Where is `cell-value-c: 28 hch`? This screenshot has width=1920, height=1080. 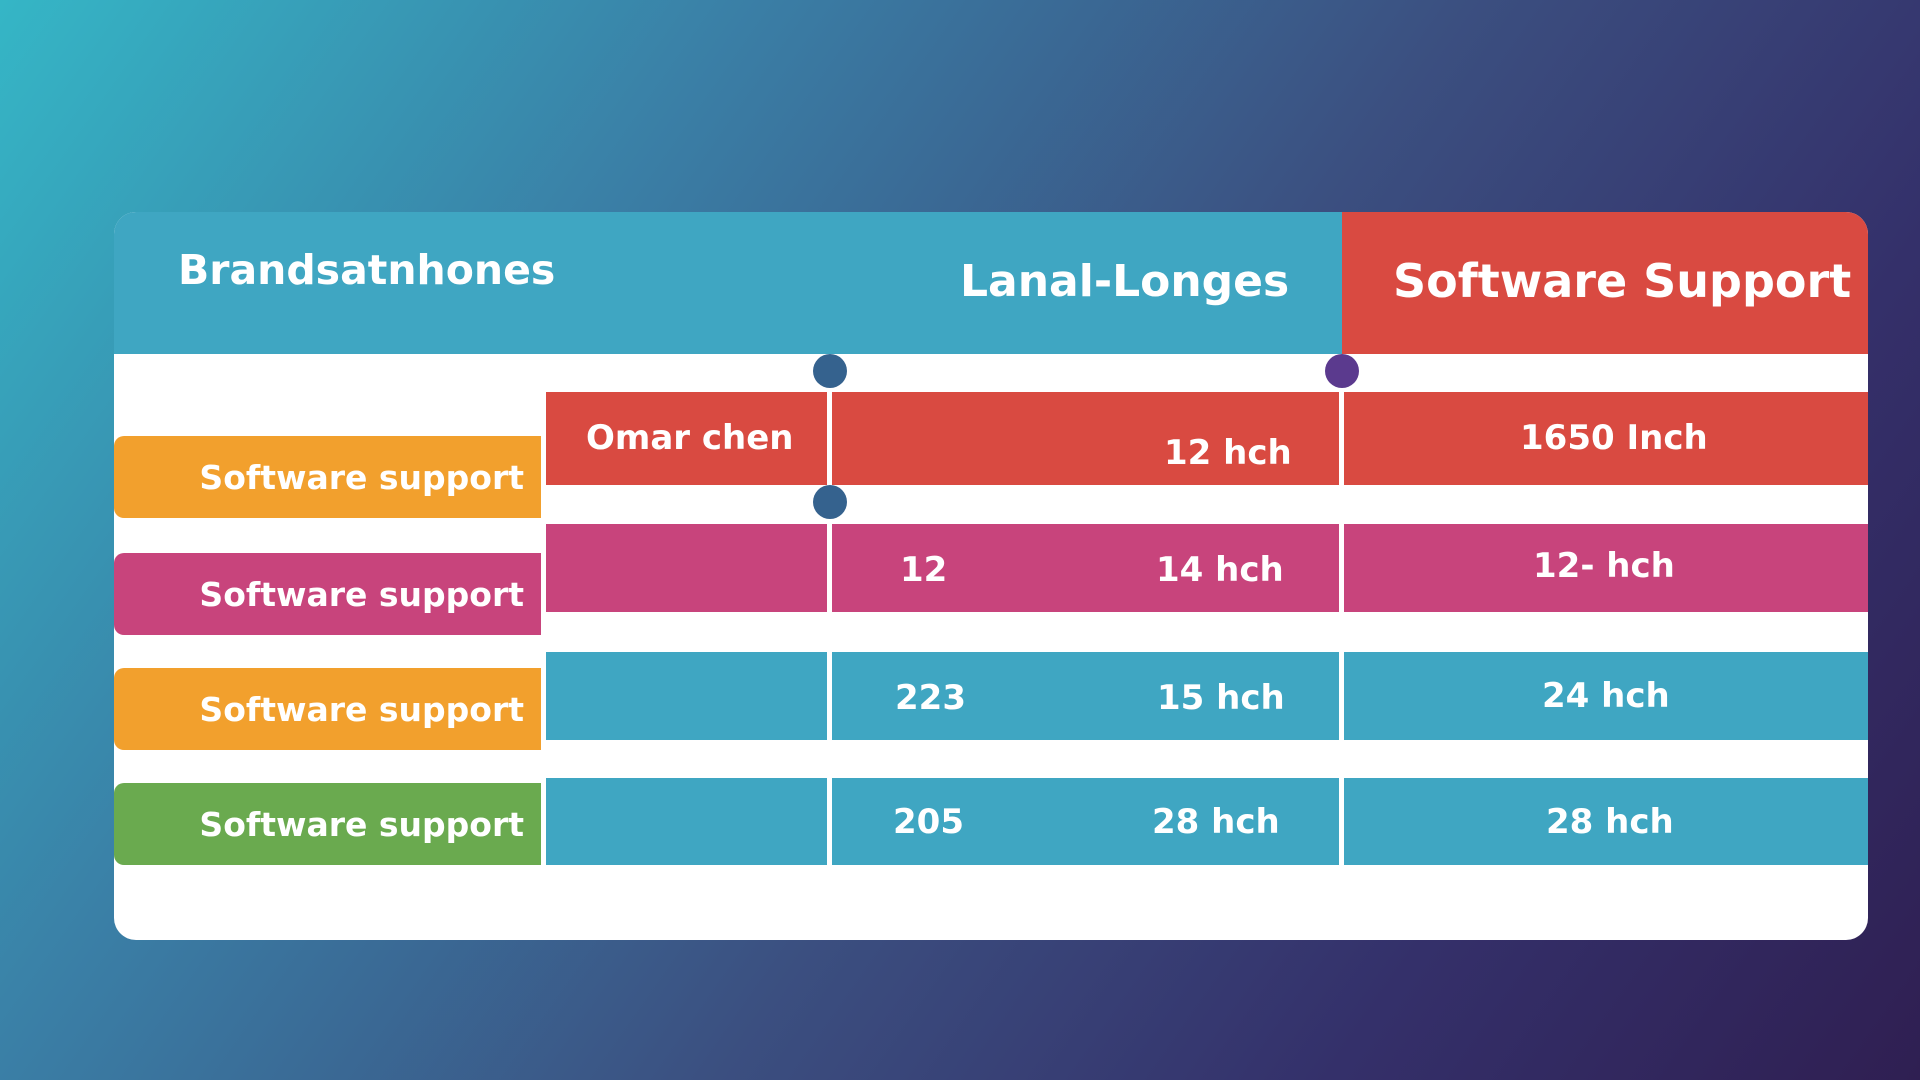 cell-value-c: 28 hch is located at coordinates (1610, 822).